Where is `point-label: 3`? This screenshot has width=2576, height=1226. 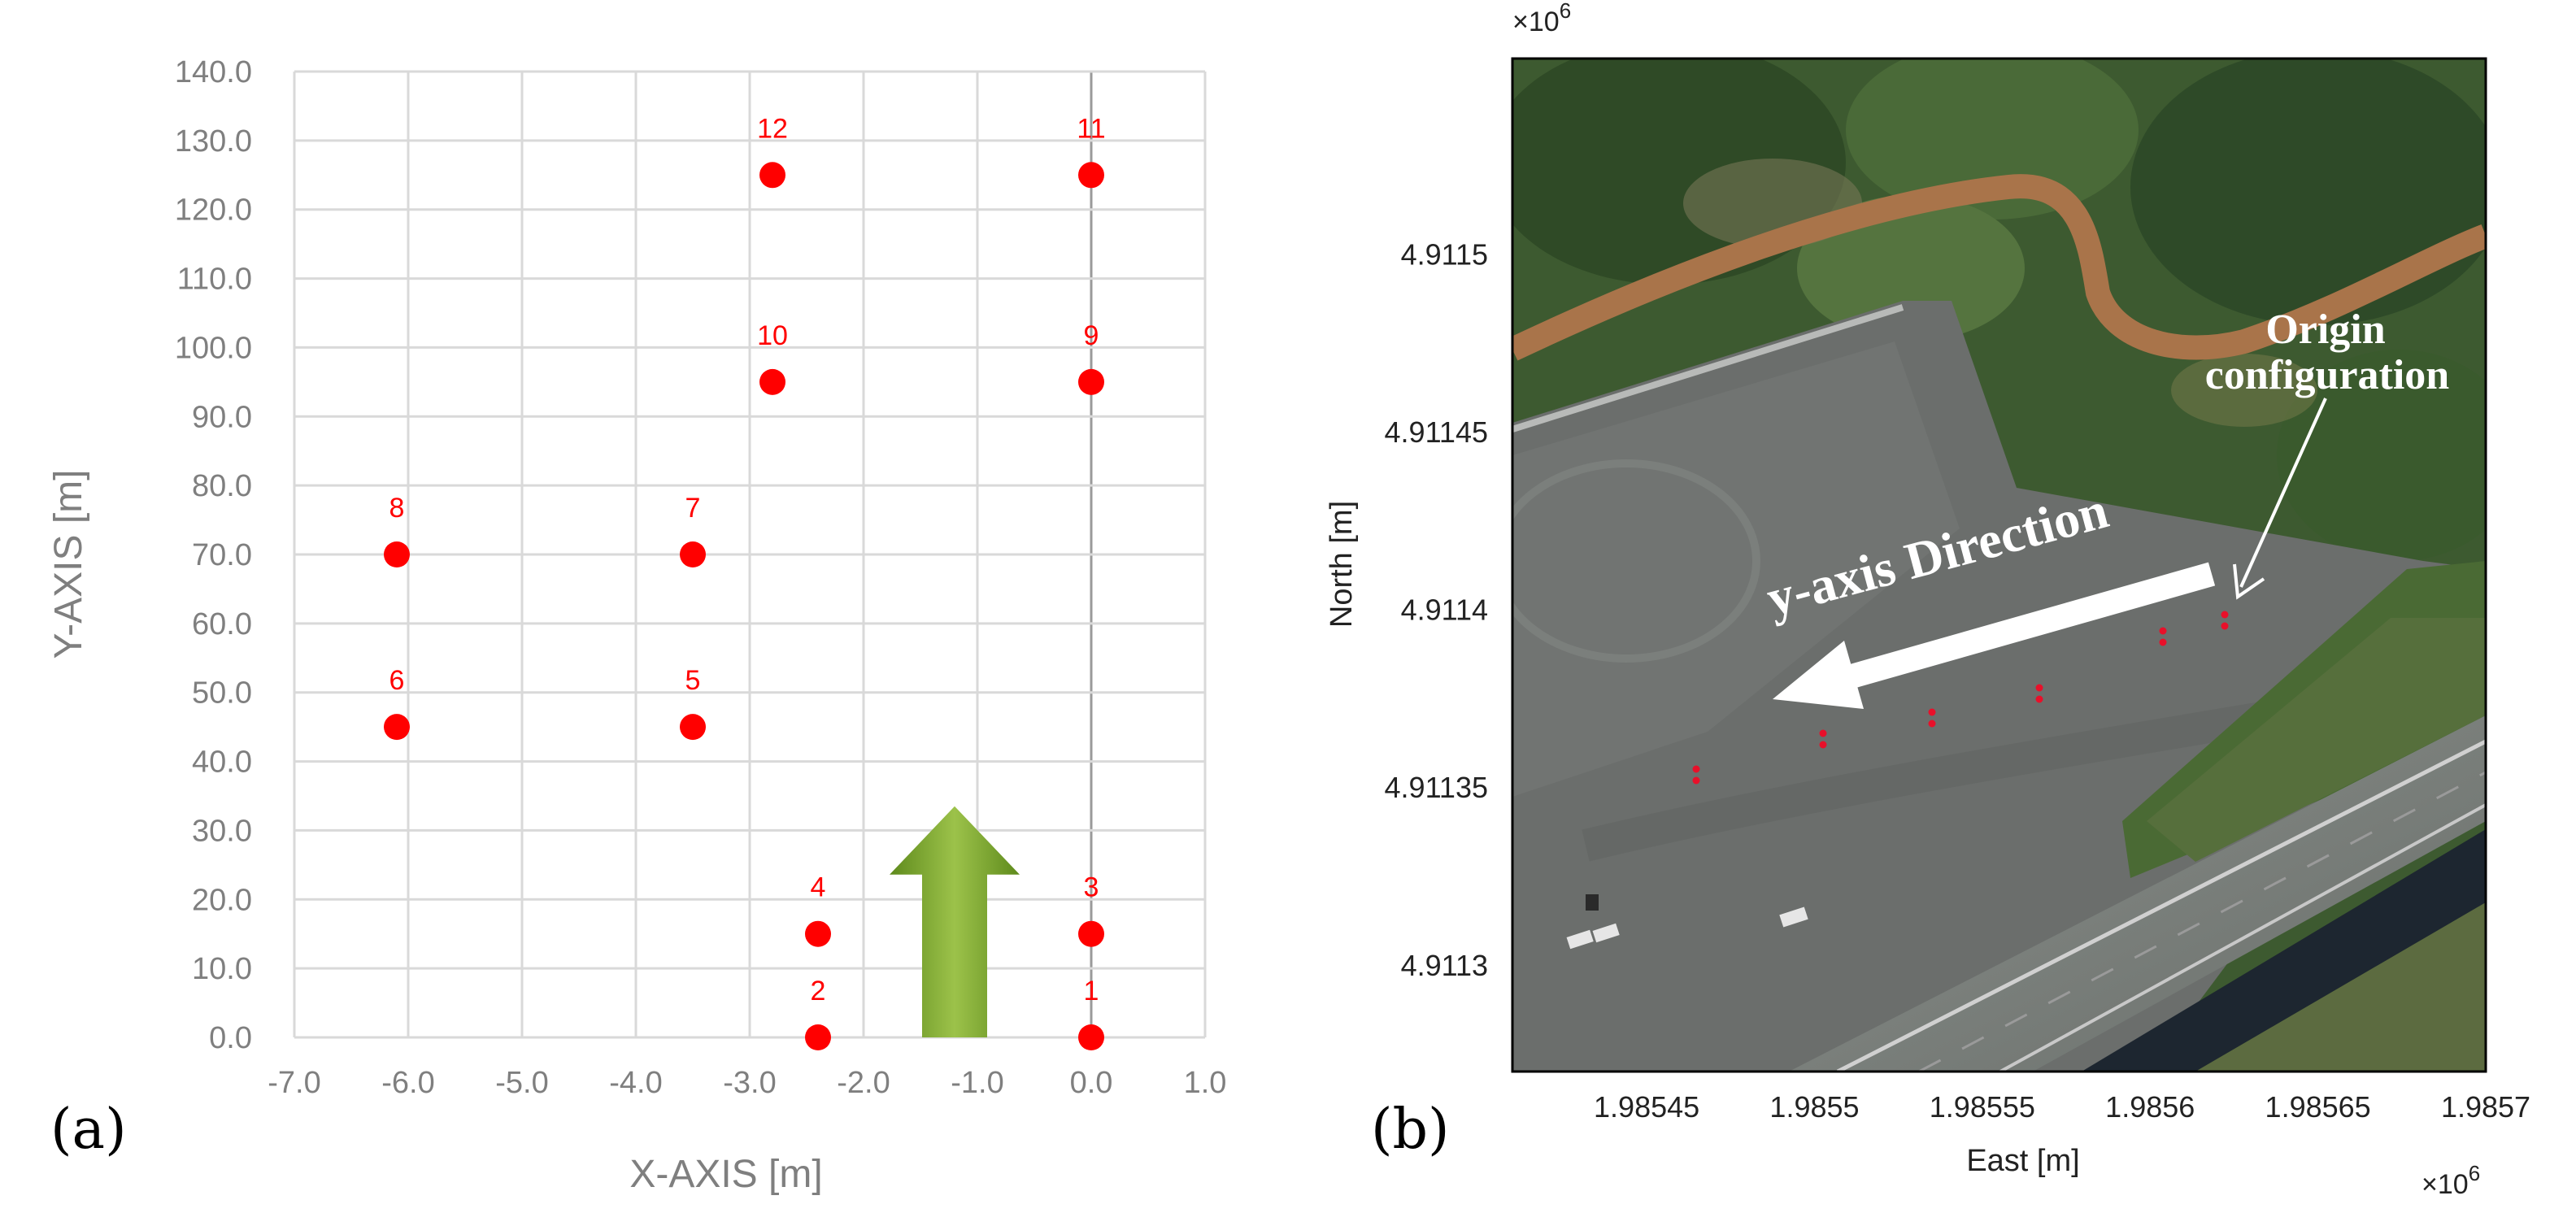
point-label: 3 is located at coordinates (1091, 887).